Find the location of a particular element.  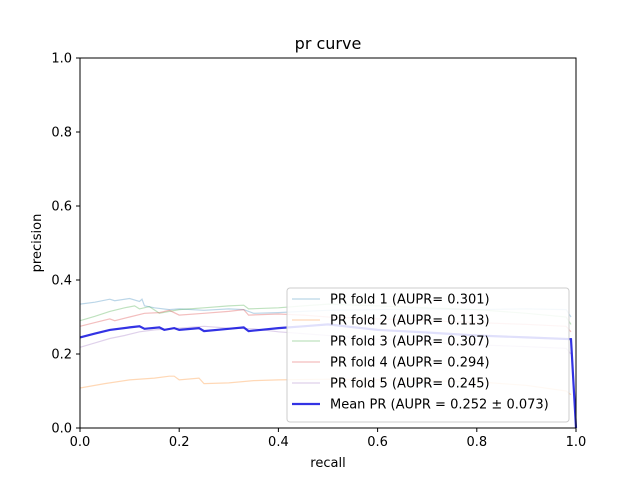

y-tick-label: 0.0 is located at coordinates (61, 429).